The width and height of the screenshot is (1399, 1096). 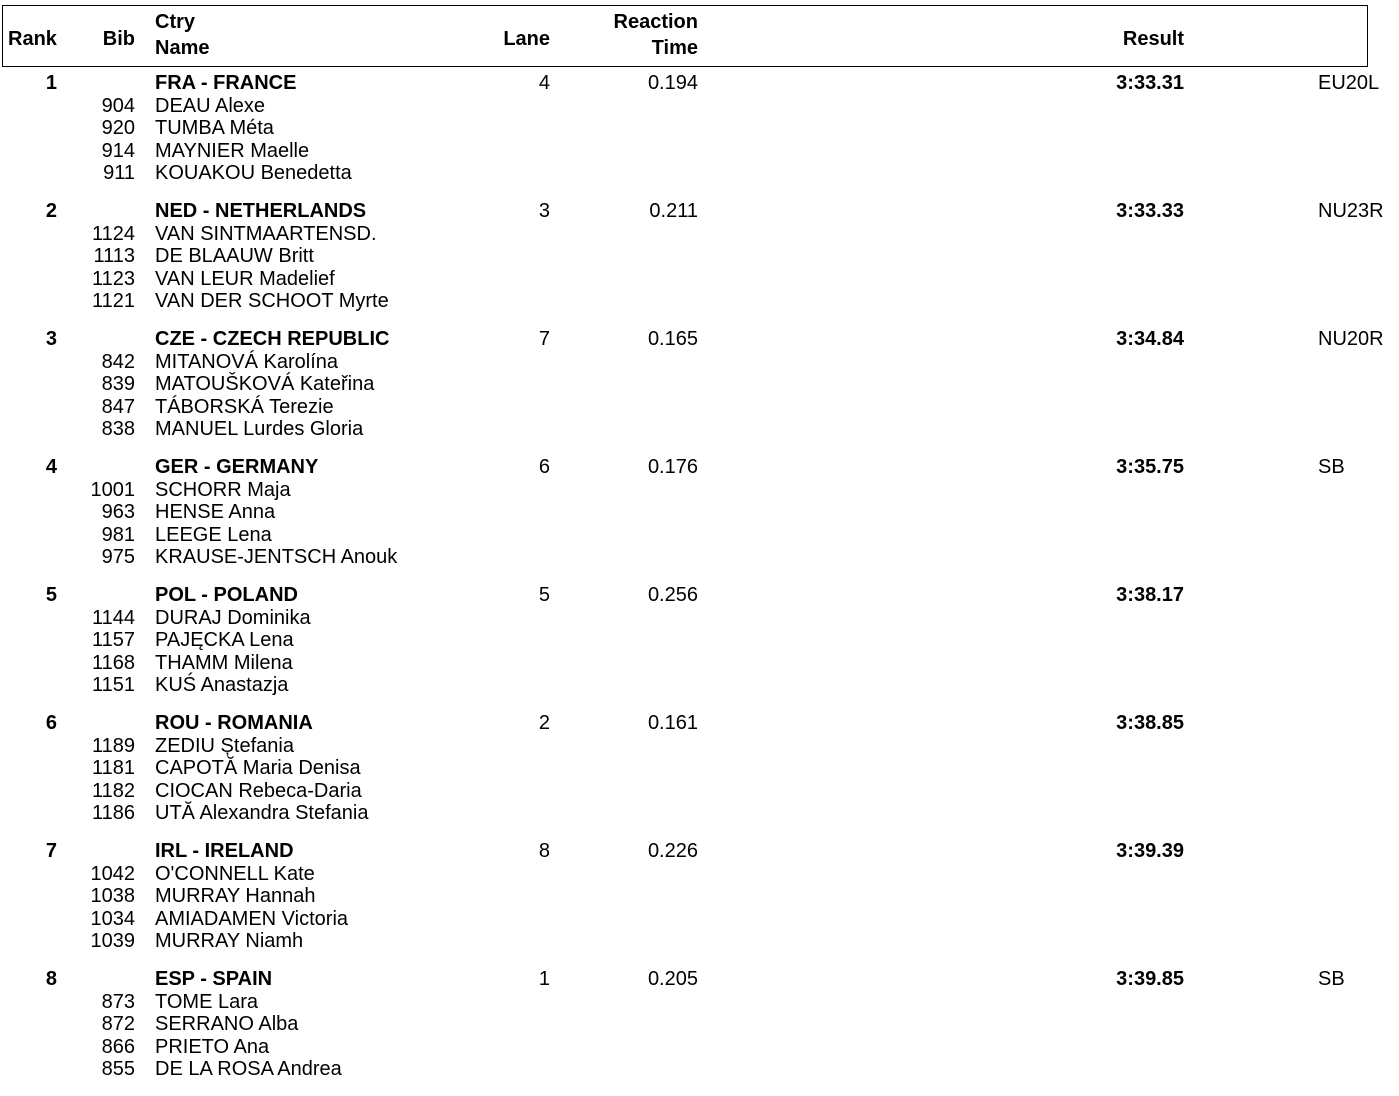 I want to click on reaction-time: 0.205, so click(x=672, y=979).